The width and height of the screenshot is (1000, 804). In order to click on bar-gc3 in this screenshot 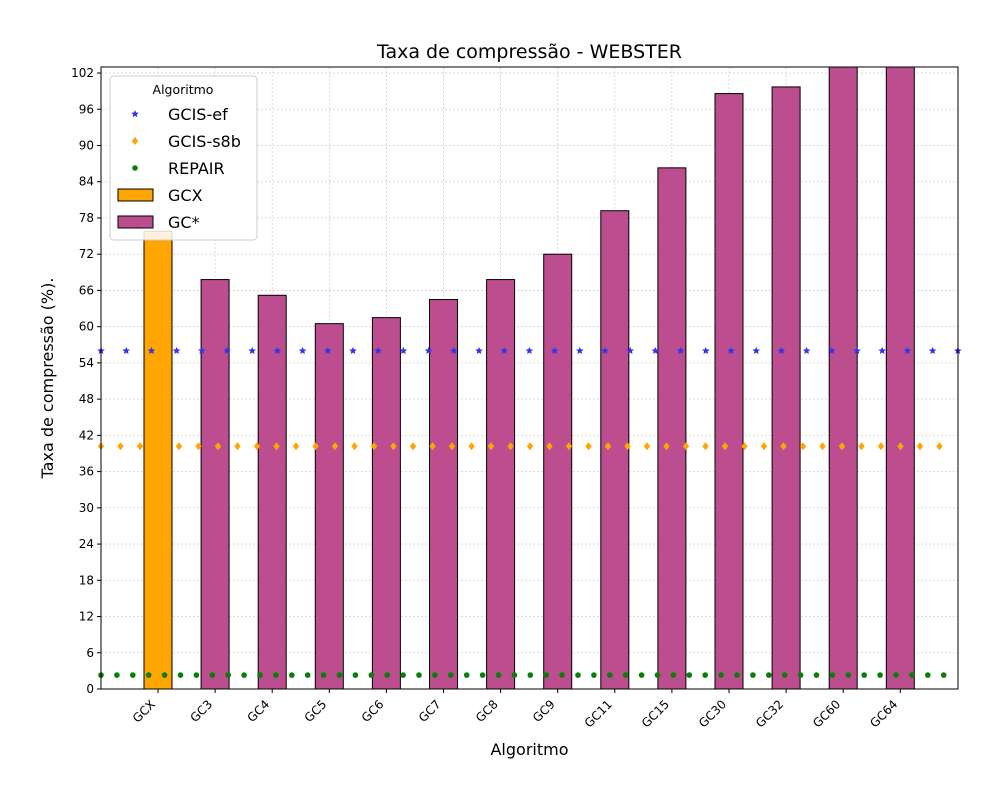, I will do `click(215, 484)`.